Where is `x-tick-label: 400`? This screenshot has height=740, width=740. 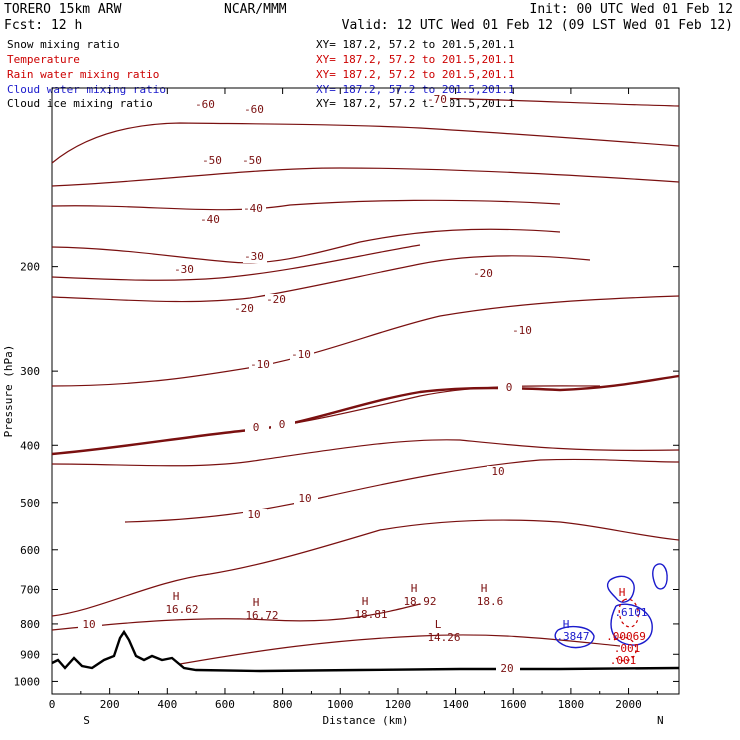
x-tick-label: 400 is located at coordinates (167, 704).